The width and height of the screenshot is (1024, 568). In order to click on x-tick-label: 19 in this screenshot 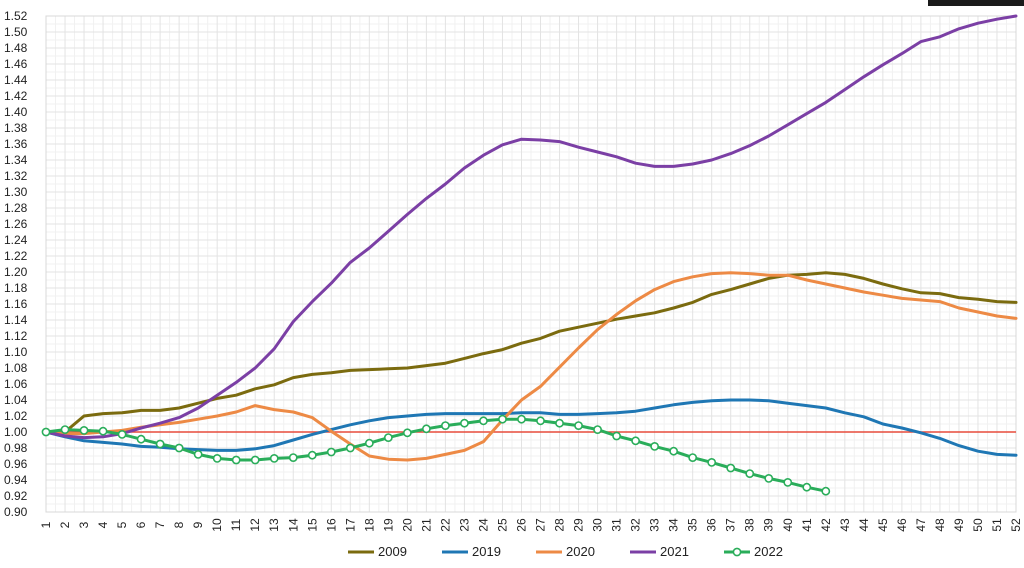, I will do `click(388, 525)`.